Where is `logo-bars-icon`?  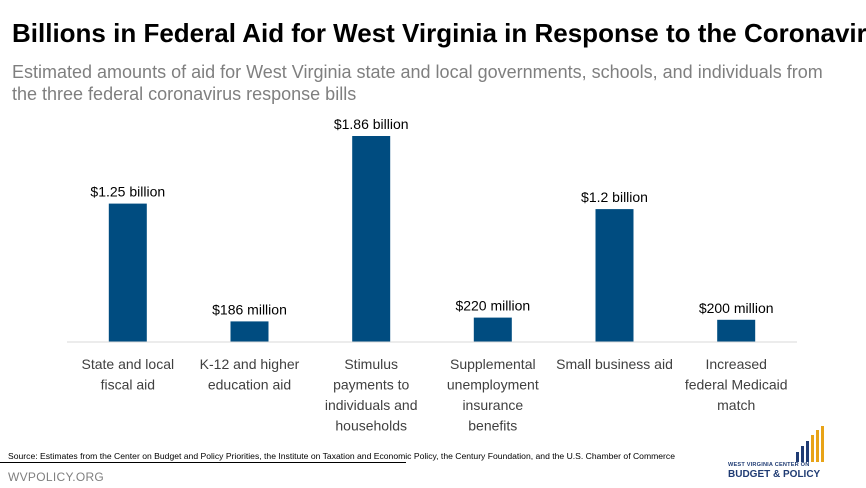
logo-bars-icon is located at coordinates (810, 444).